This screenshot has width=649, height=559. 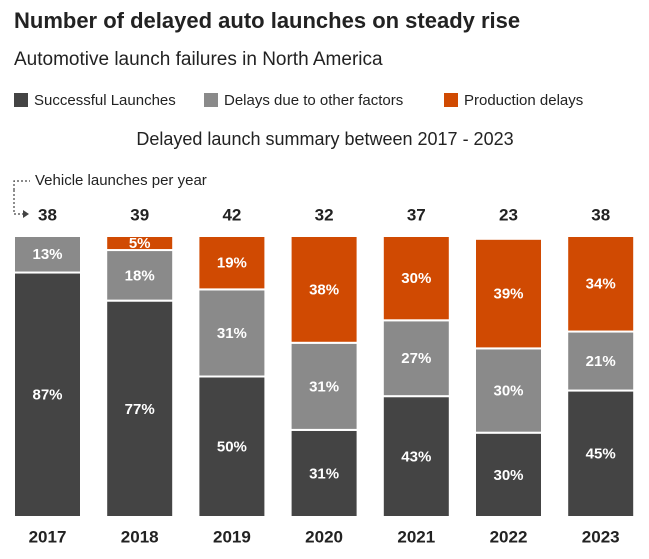 I want to click on data-label: 38%, so click(x=324, y=289).